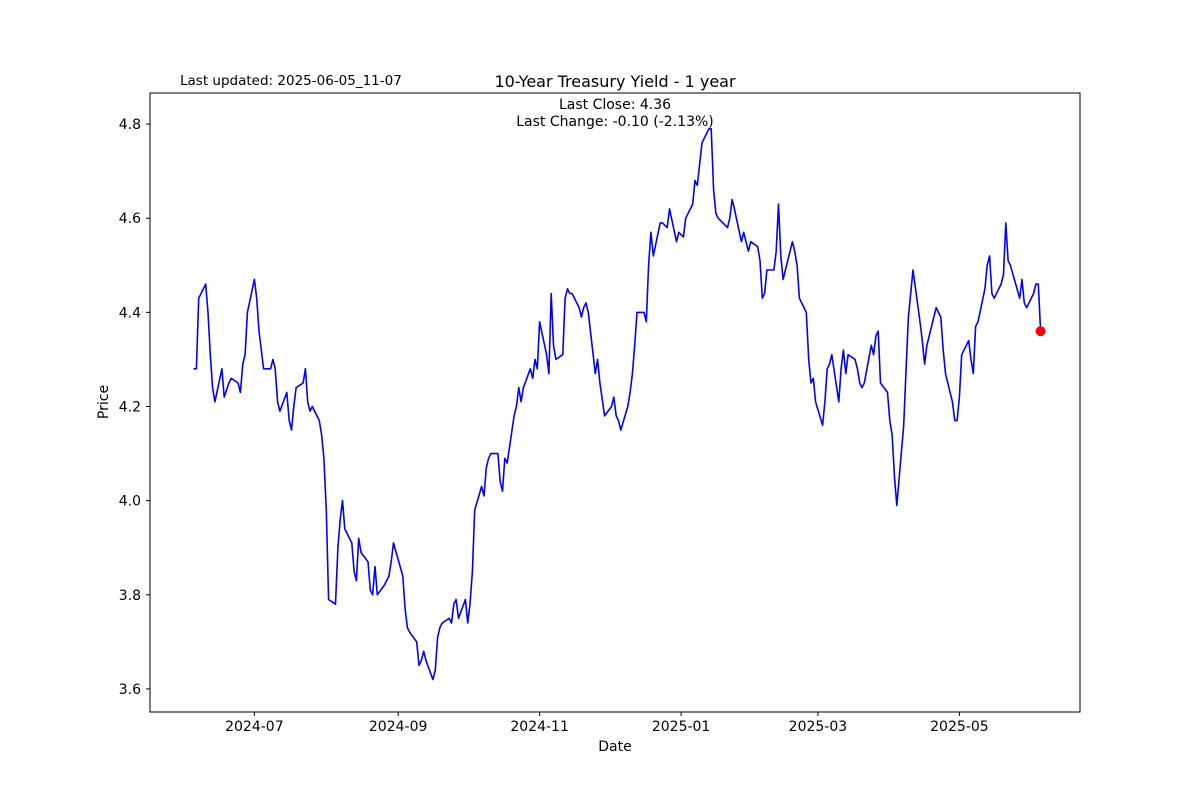 The image size is (1200, 800). What do you see at coordinates (1040, 331) in the screenshot?
I see `last-point-marker` at bounding box center [1040, 331].